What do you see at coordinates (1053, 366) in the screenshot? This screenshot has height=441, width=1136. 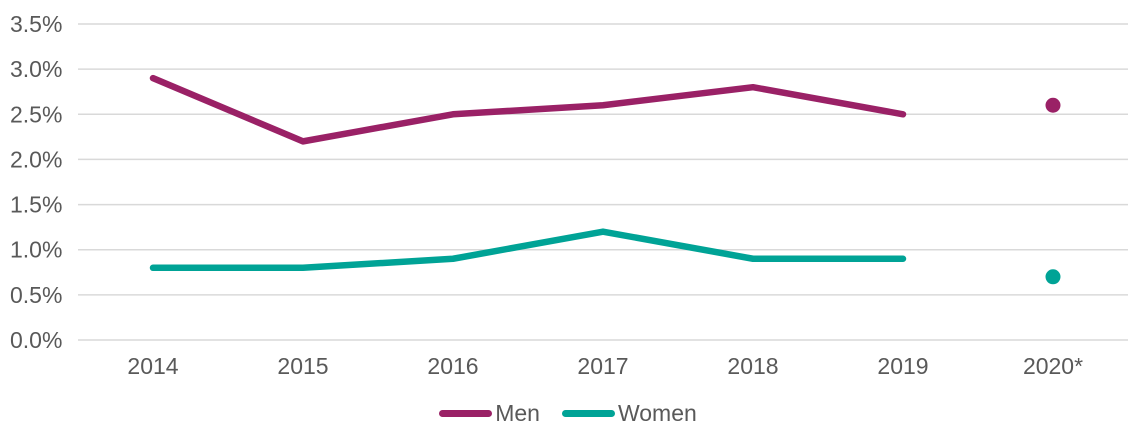 I see `x-tick-label: 2020*` at bounding box center [1053, 366].